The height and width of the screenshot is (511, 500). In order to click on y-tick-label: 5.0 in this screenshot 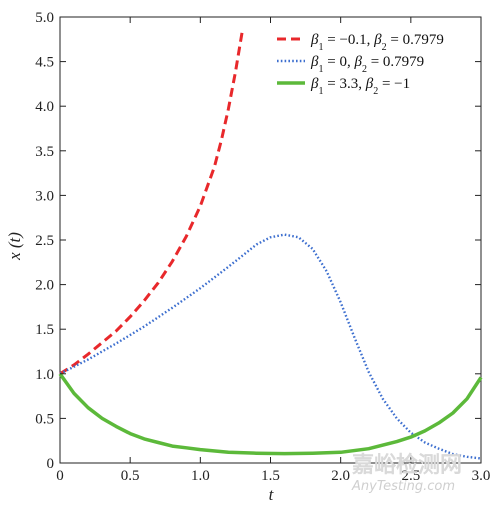, I will do `click(44, 18)`.